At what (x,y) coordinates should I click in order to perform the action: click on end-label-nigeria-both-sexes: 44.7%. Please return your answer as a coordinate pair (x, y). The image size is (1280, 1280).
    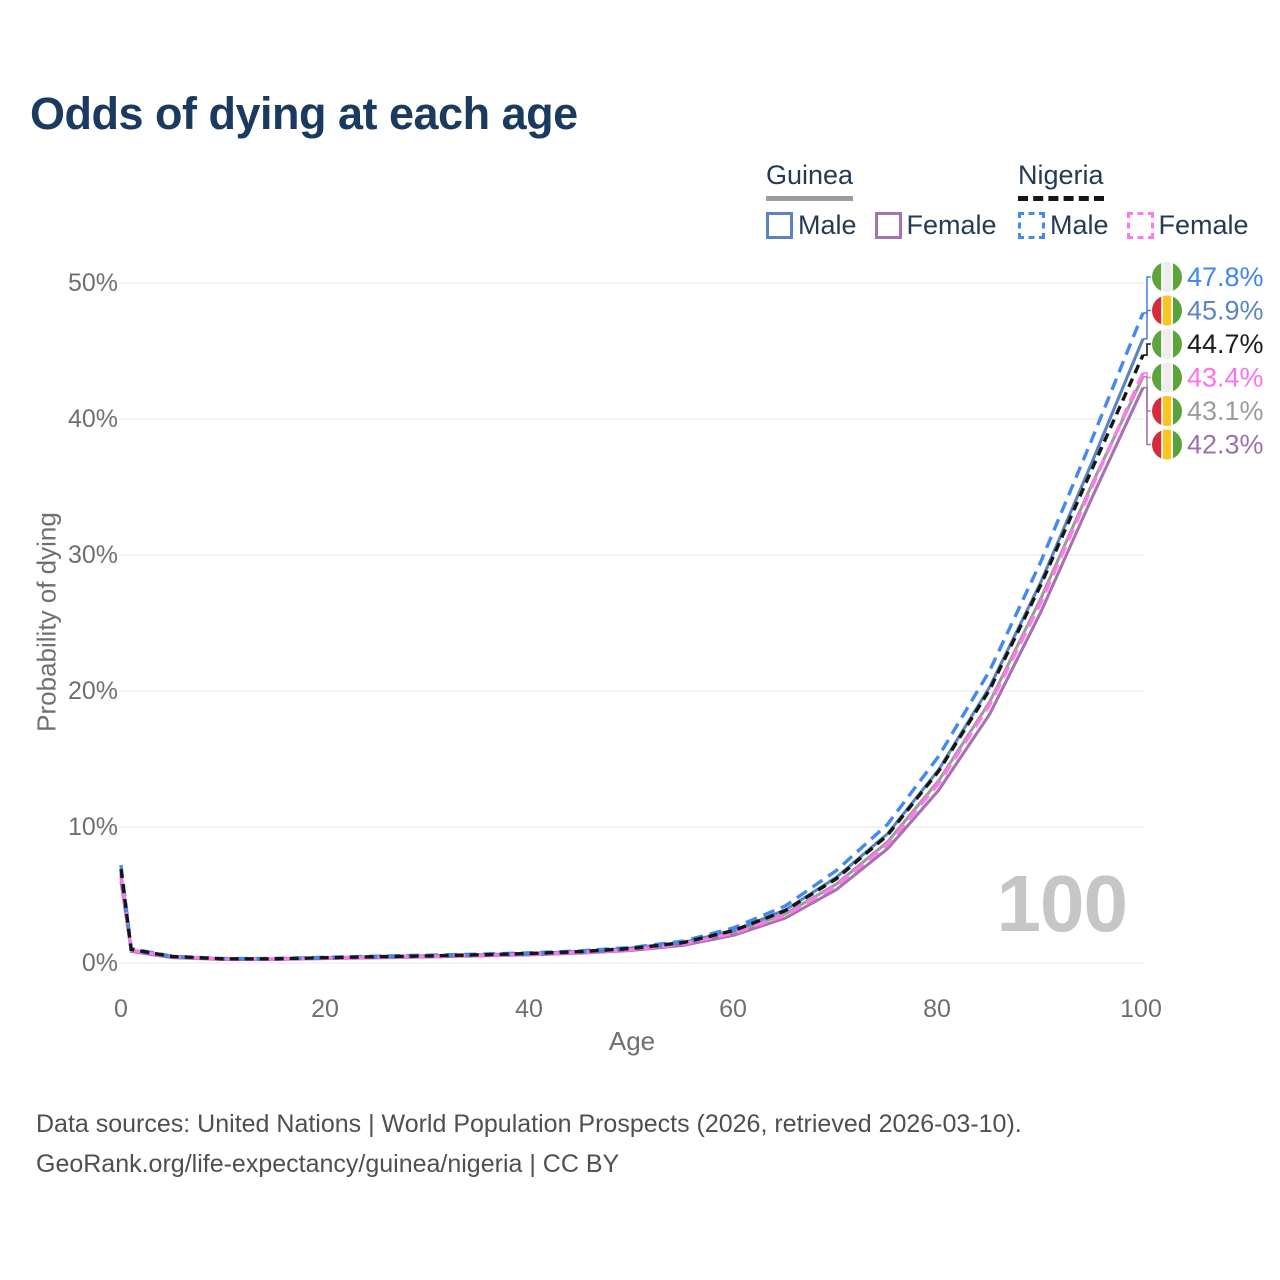
    Looking at the image, I should click on (1225, 344).